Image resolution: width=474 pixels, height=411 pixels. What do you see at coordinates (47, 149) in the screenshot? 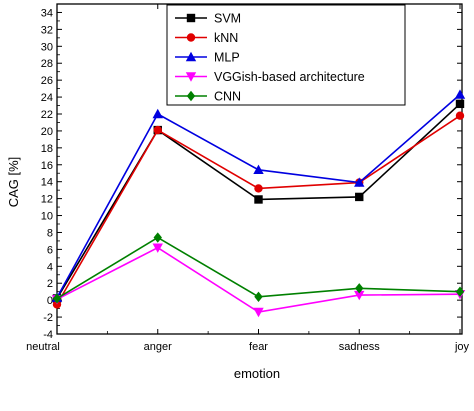
I see `y-tick-label: 18` at bounding box center [47, 149].